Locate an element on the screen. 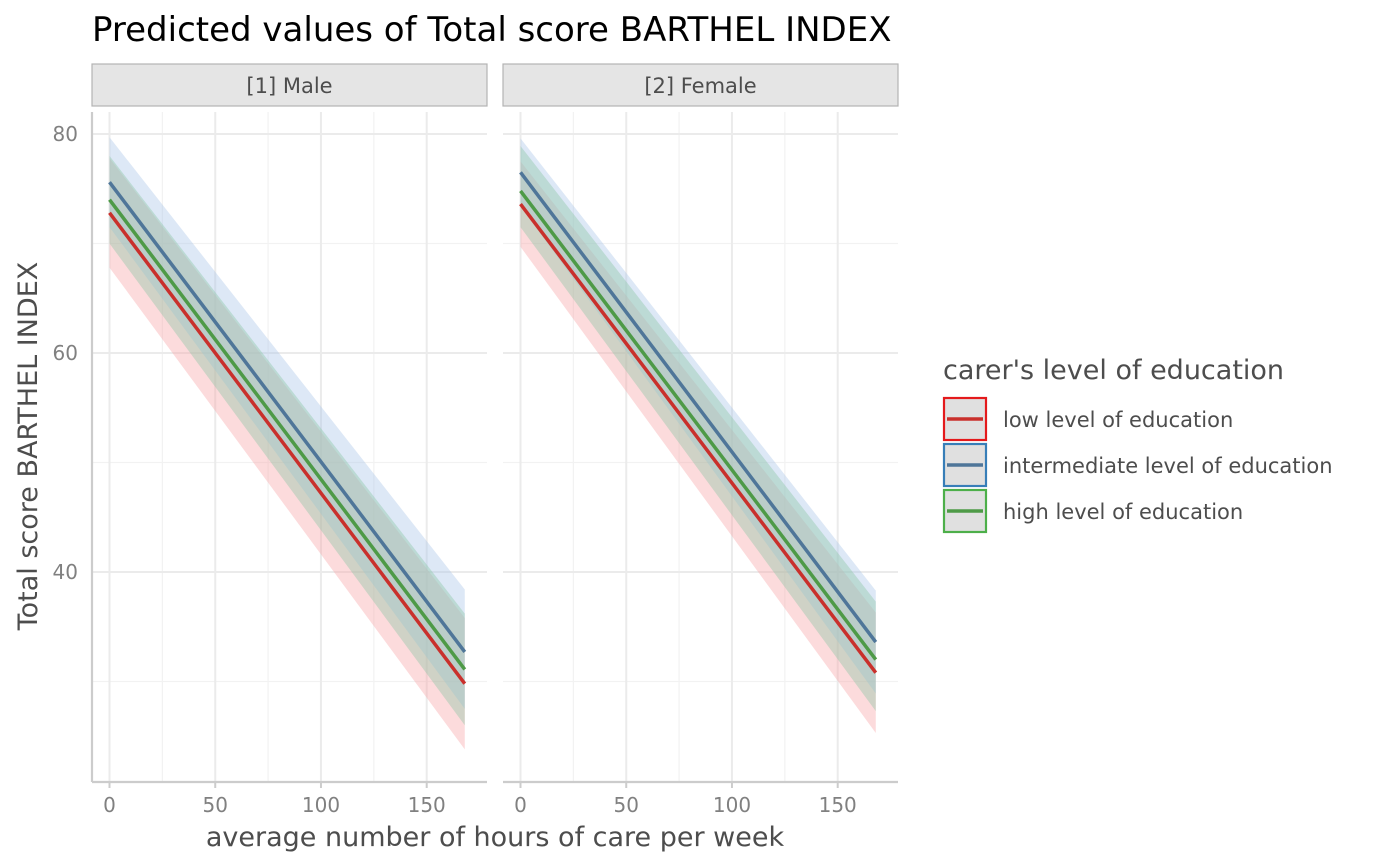  legend-item-1: low level of education is located at coordinates (1087, 419).